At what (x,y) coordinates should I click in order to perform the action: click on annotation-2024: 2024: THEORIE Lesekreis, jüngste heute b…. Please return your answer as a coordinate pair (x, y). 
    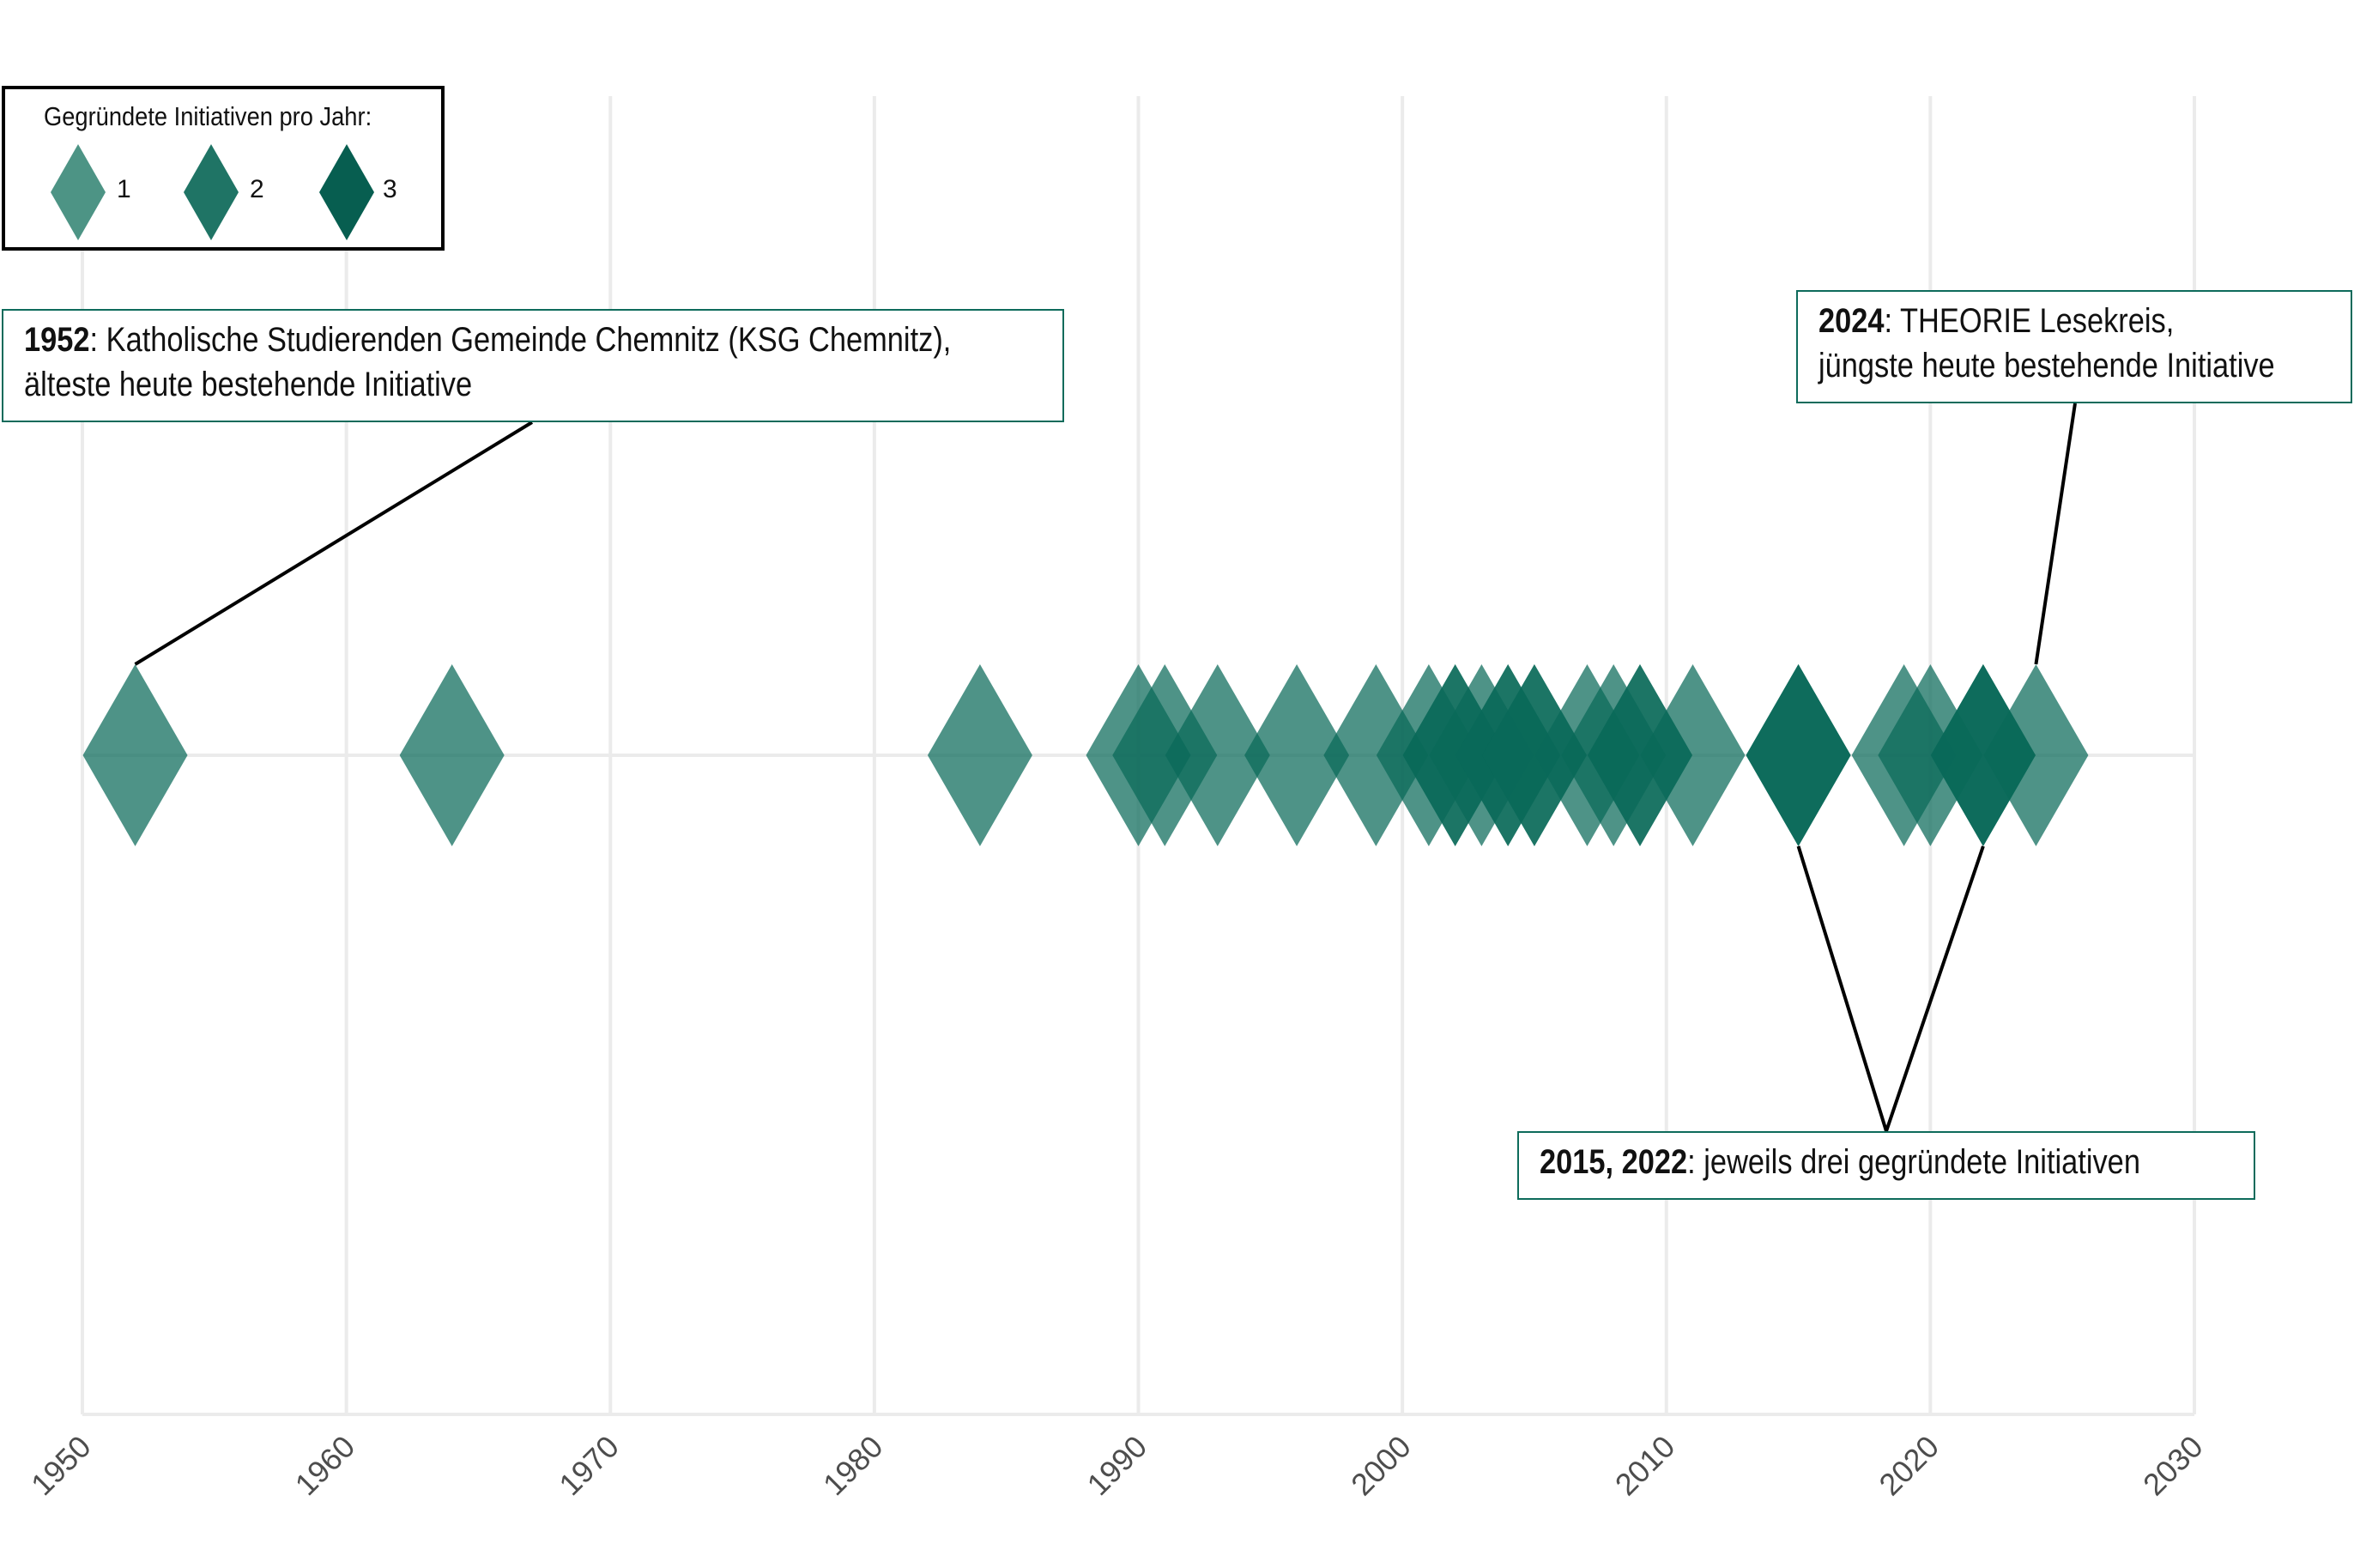
    Looking at the image, I should click on (2074, 346).